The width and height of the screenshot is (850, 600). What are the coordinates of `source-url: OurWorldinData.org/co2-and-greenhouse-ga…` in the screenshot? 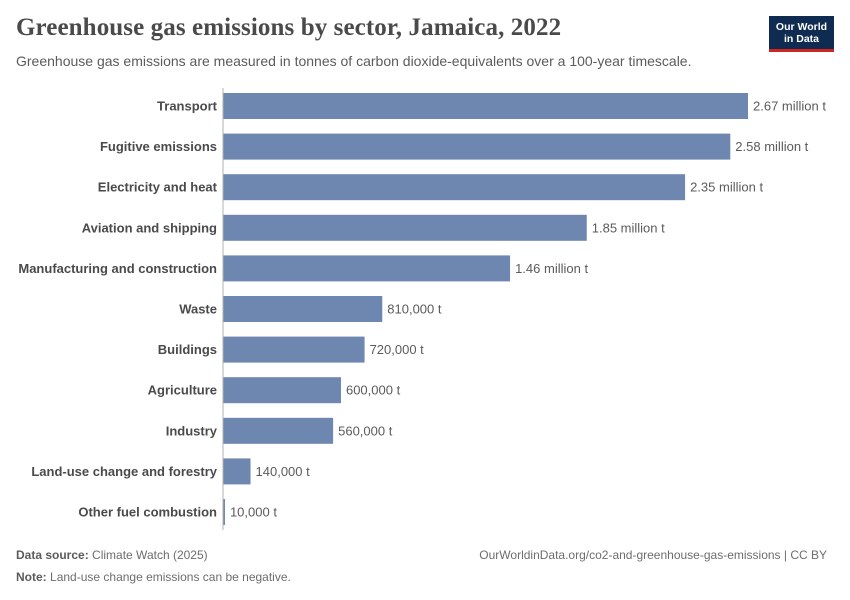 It's located at (653, 555).